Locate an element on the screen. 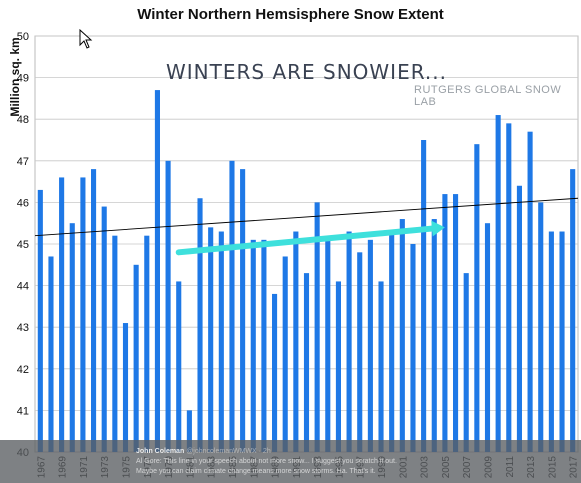  y-tick-label: 49 is located at coordinates (23, 79).